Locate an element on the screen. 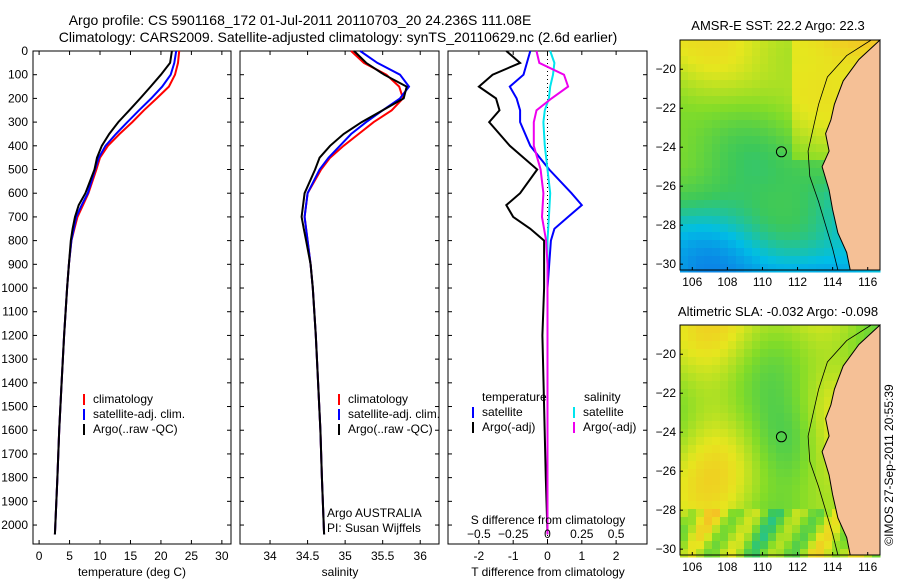 Image resolution: width=900 pixels, height=580 pixels. sst-ytick-label: −28 is located at coordinates (666, 225).